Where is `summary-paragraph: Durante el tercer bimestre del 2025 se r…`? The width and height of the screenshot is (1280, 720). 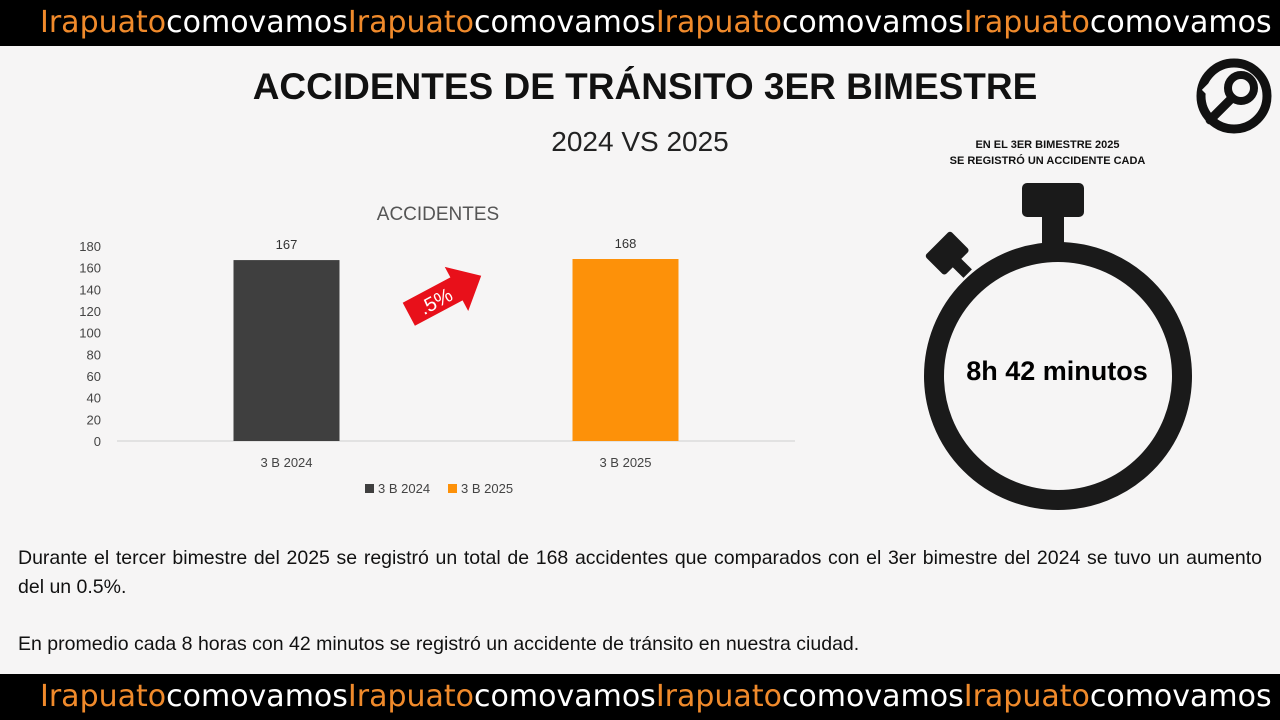 summary-paragraph: Durante el tercer bimestre del 2025 se r… is located at coordinates (640, 572).